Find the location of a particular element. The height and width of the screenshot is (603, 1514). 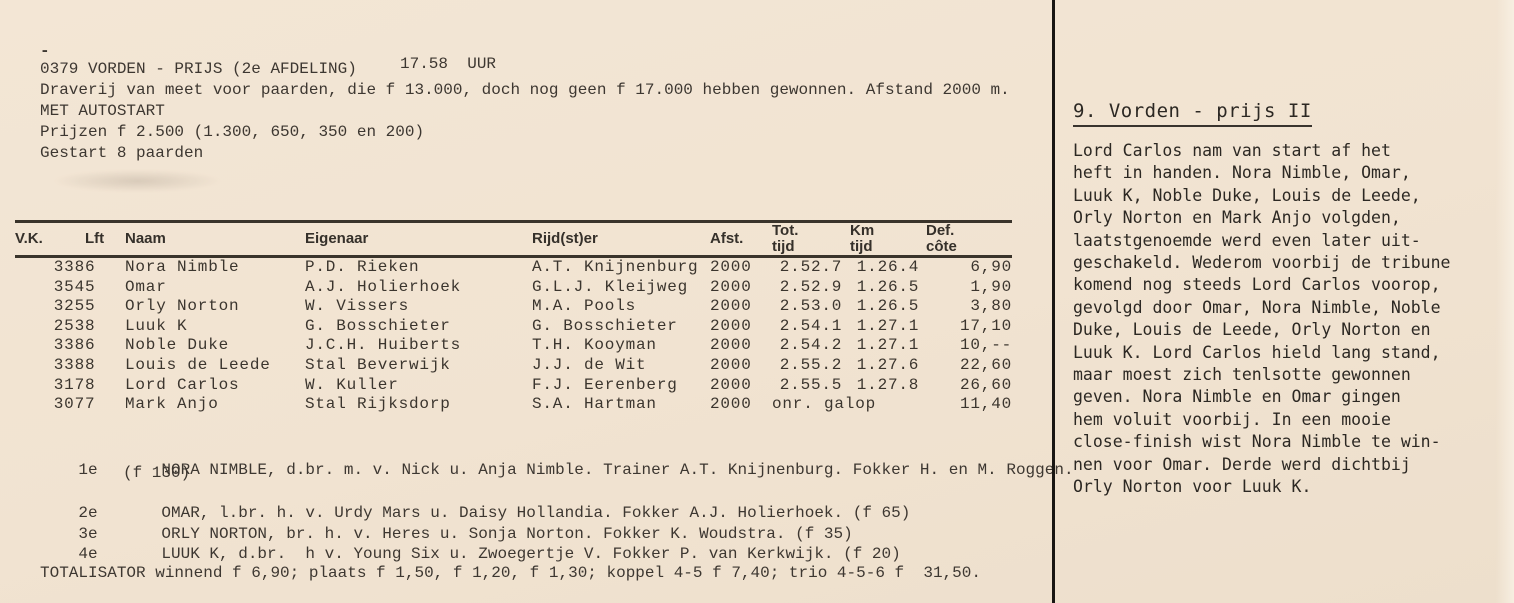

cell-tot-tijd: 2.53.0 is located at coordinates (811, 306).